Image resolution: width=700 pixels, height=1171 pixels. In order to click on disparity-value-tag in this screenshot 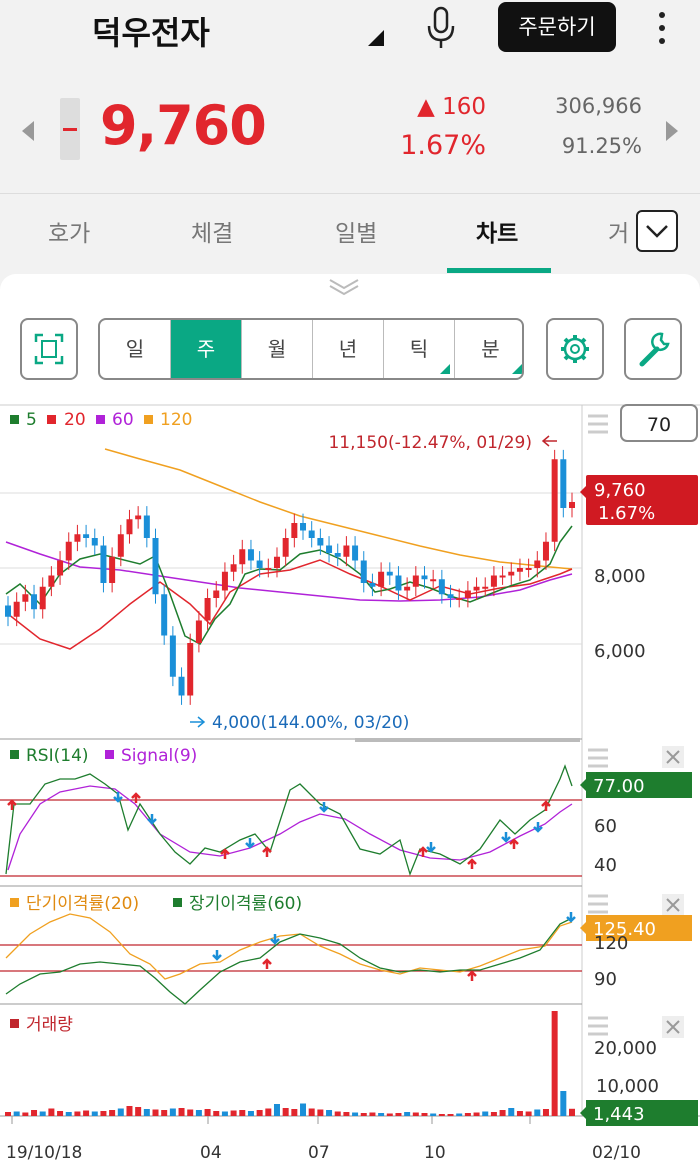, I will do `click(639, 928)`.